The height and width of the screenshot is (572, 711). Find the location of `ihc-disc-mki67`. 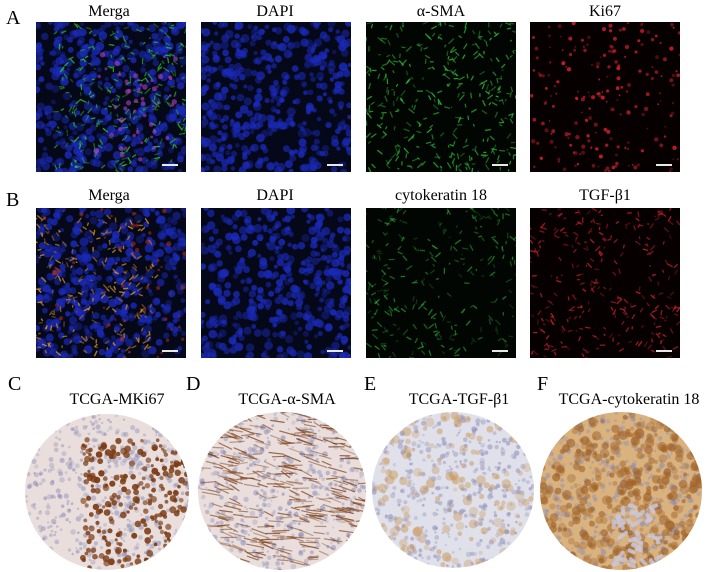

ihc-disc-mki67 is located at coordinates (107, 492).